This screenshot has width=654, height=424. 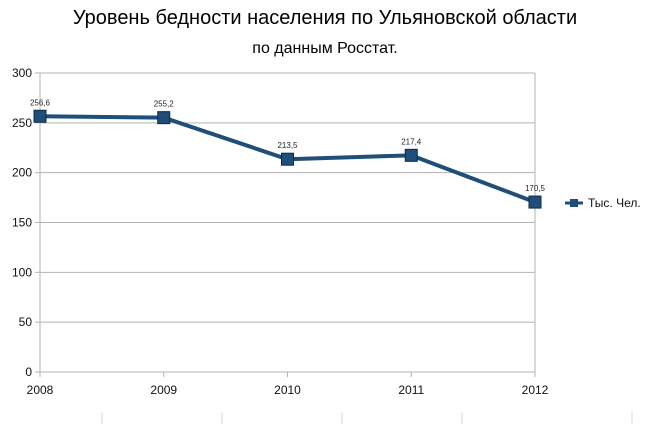 I want to click on data-label: 170,5, so click(x=535, y=188).